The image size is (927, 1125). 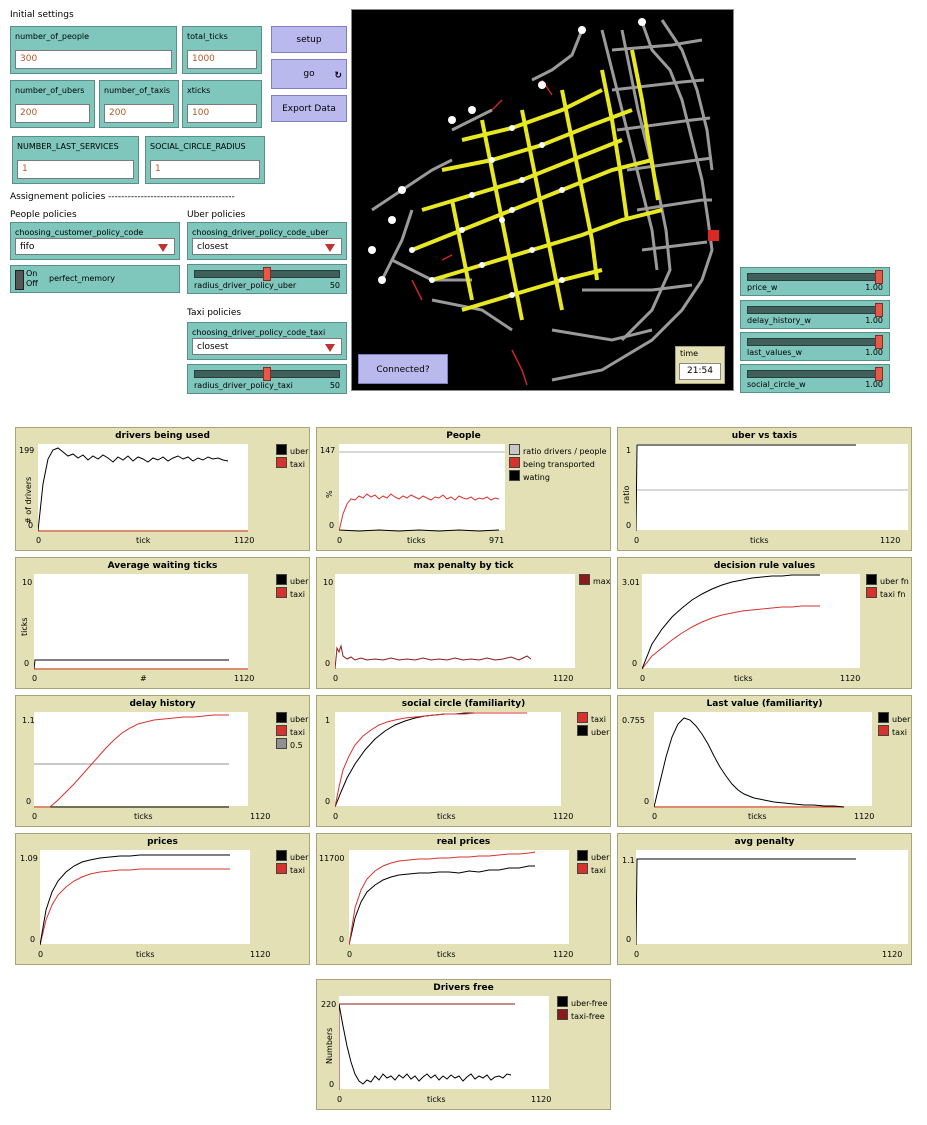 What do you see at coordinates (309, 39) in the screenshot?
I see `setup-button: setup` at bounding box center [309, 39].